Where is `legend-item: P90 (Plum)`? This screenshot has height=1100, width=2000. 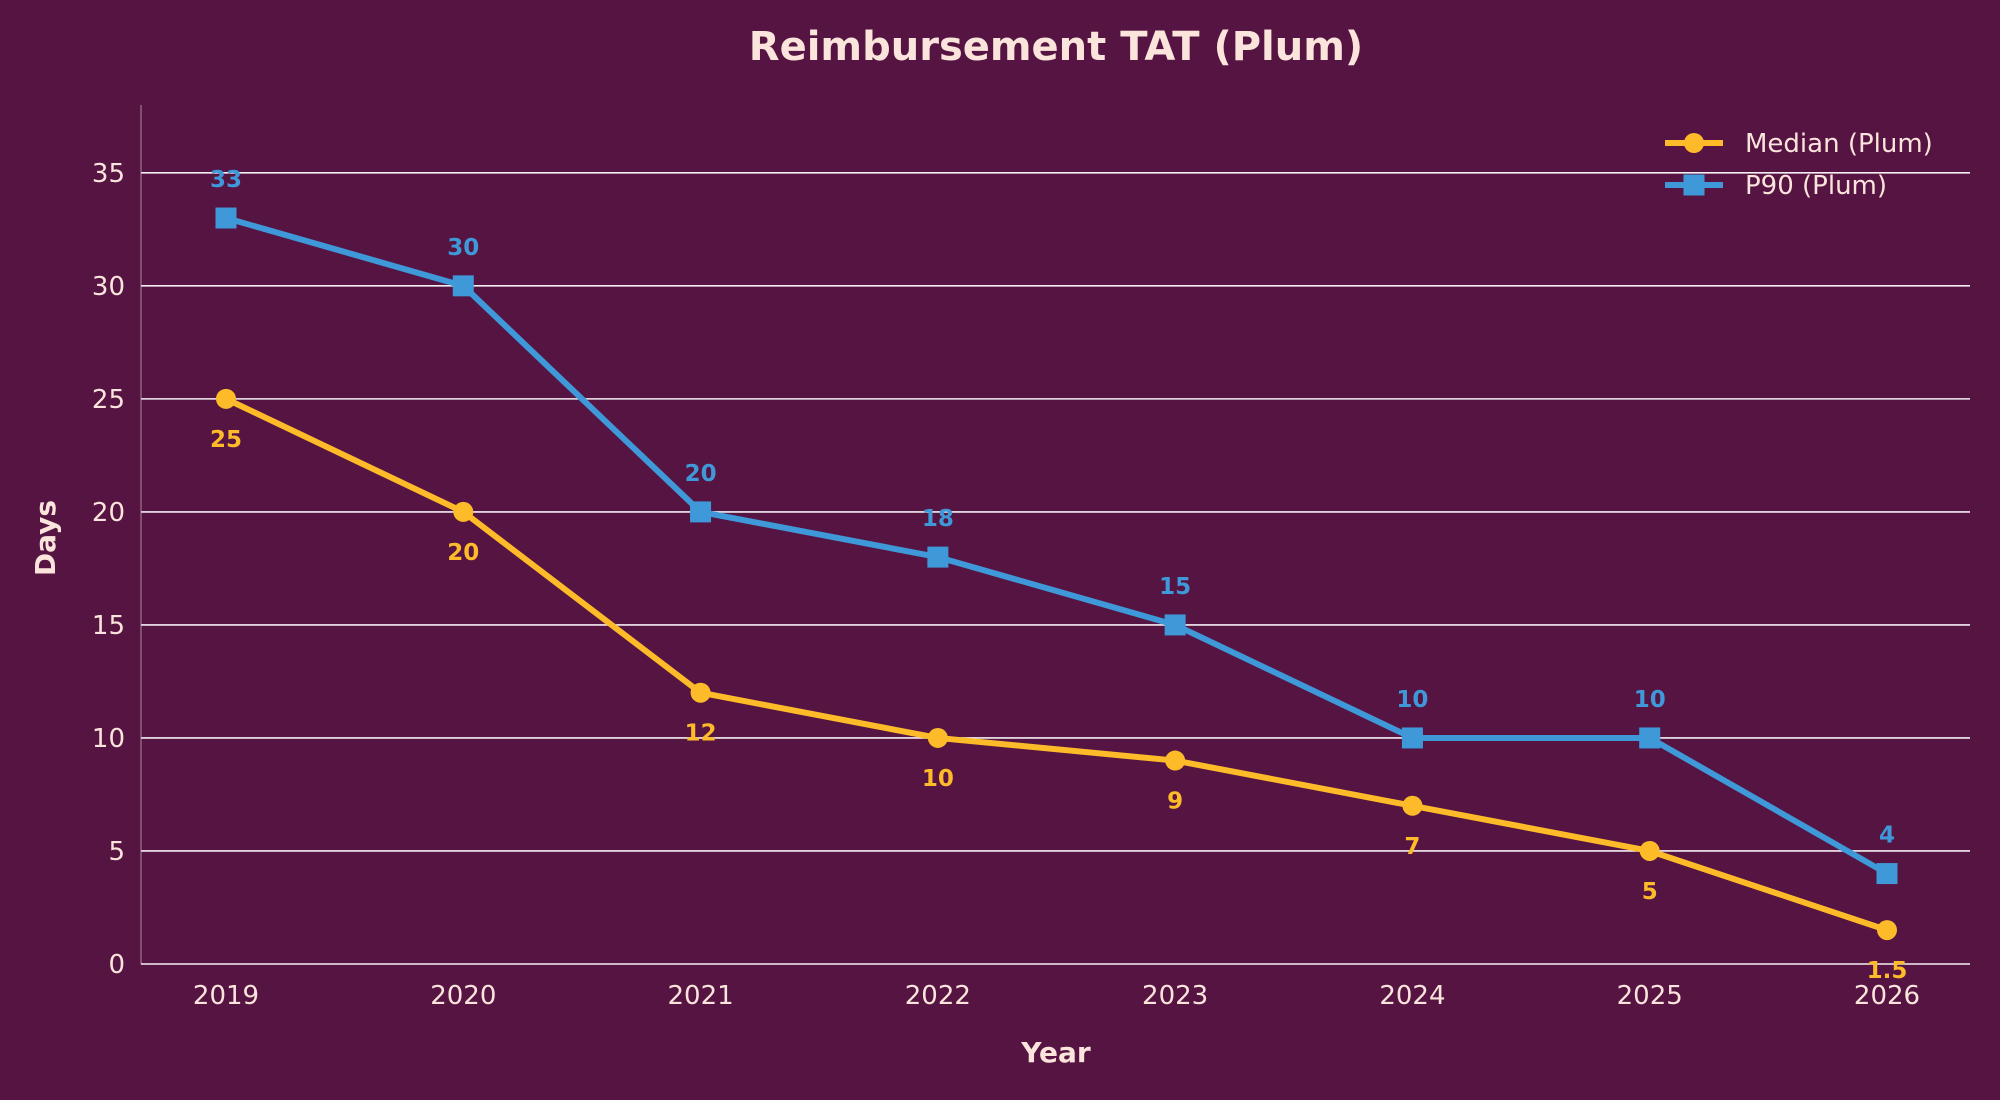
legend-item: P90 (Plum) is located at coordinates (1776, 186).